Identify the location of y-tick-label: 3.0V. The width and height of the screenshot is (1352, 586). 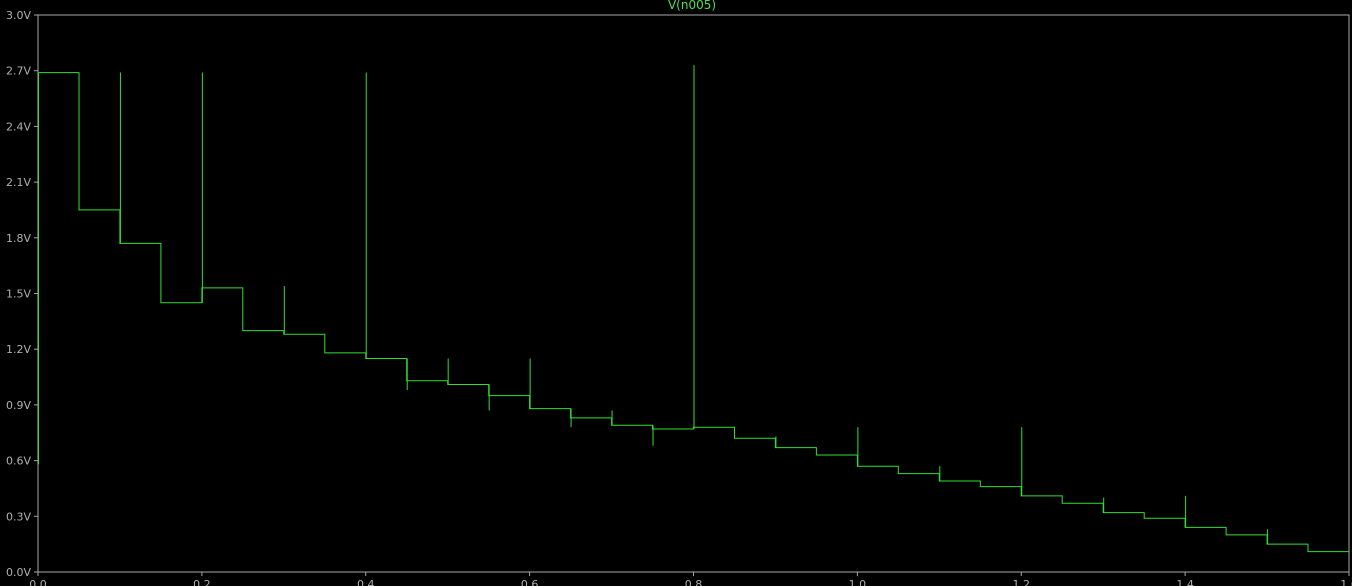
(18, 15).